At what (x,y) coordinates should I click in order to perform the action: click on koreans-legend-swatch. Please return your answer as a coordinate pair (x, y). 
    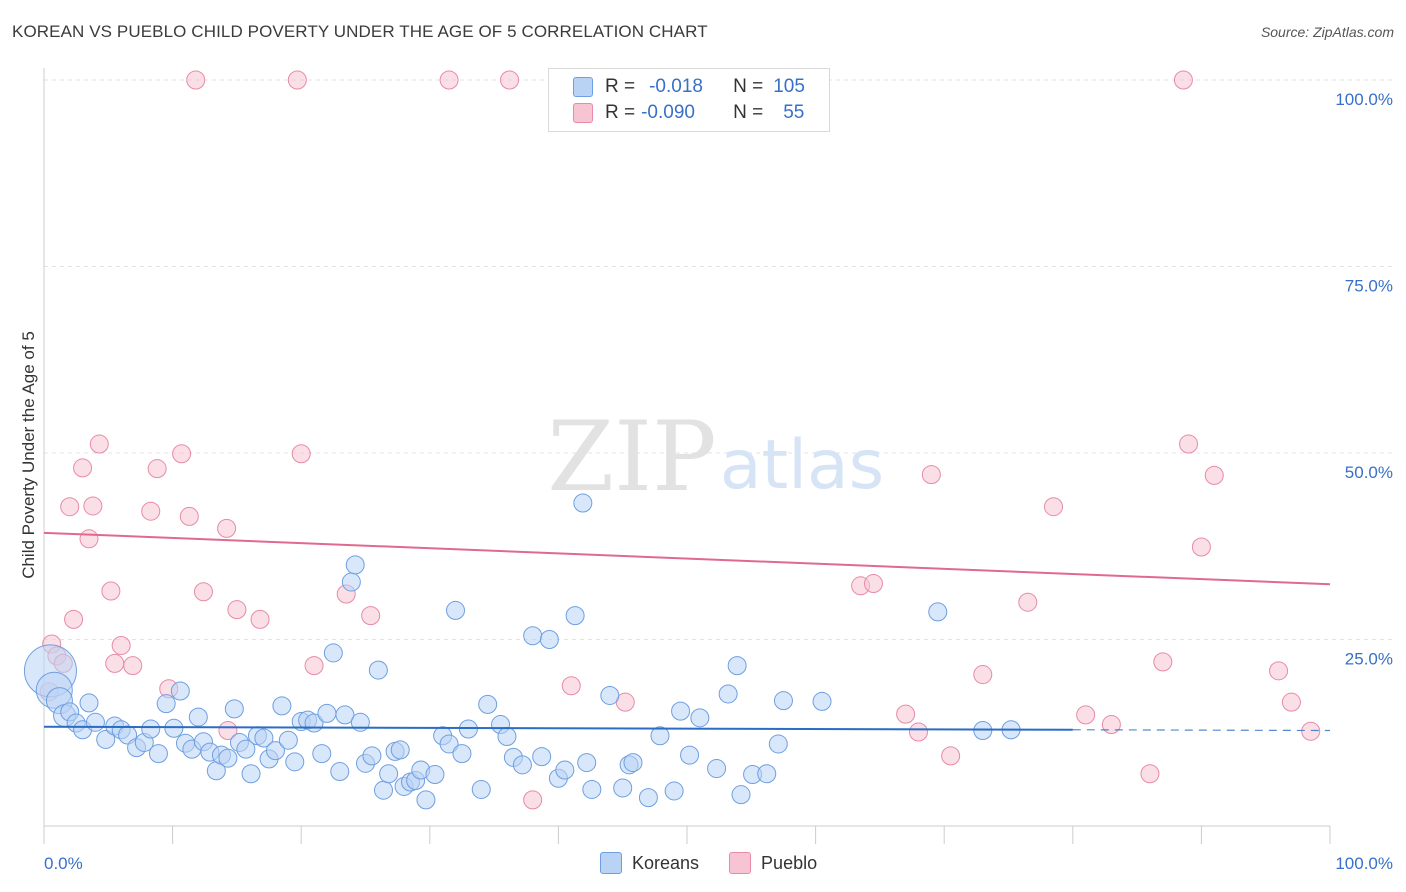
    Looking at the image, I should click on (611, 863).